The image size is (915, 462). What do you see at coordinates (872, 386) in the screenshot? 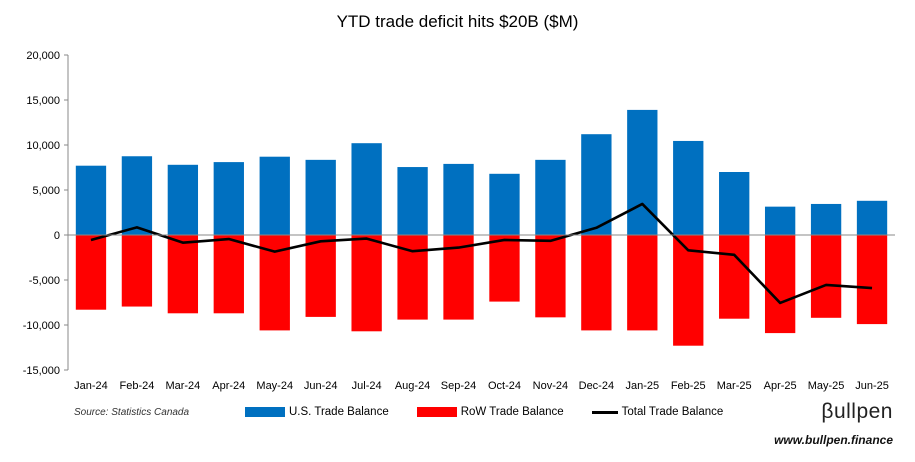
I see `x-tick-label-17: Jun-25` at bounding box center [872, 386].